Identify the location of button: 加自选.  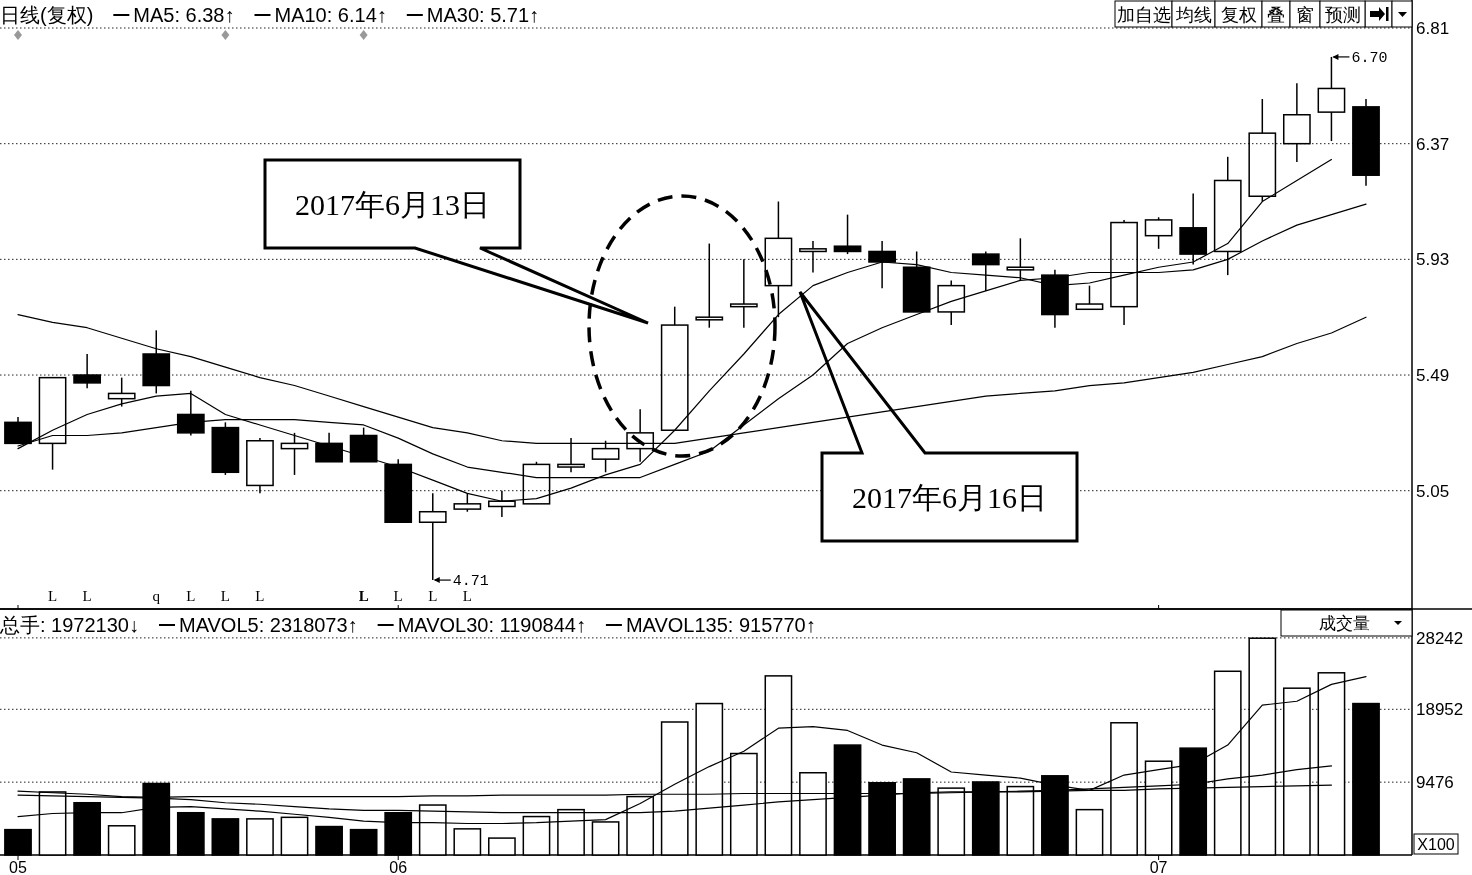
(1143, 14).